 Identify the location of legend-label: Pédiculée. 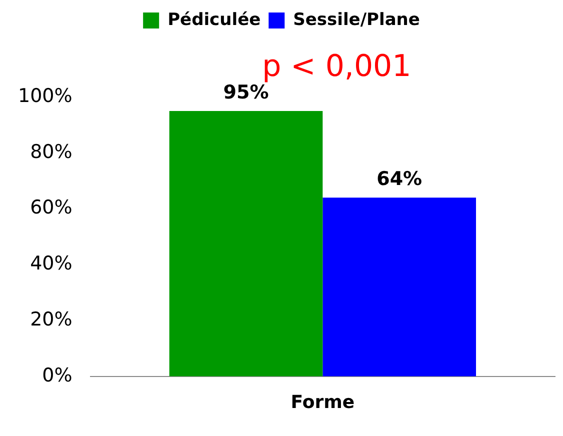
(214, 20).